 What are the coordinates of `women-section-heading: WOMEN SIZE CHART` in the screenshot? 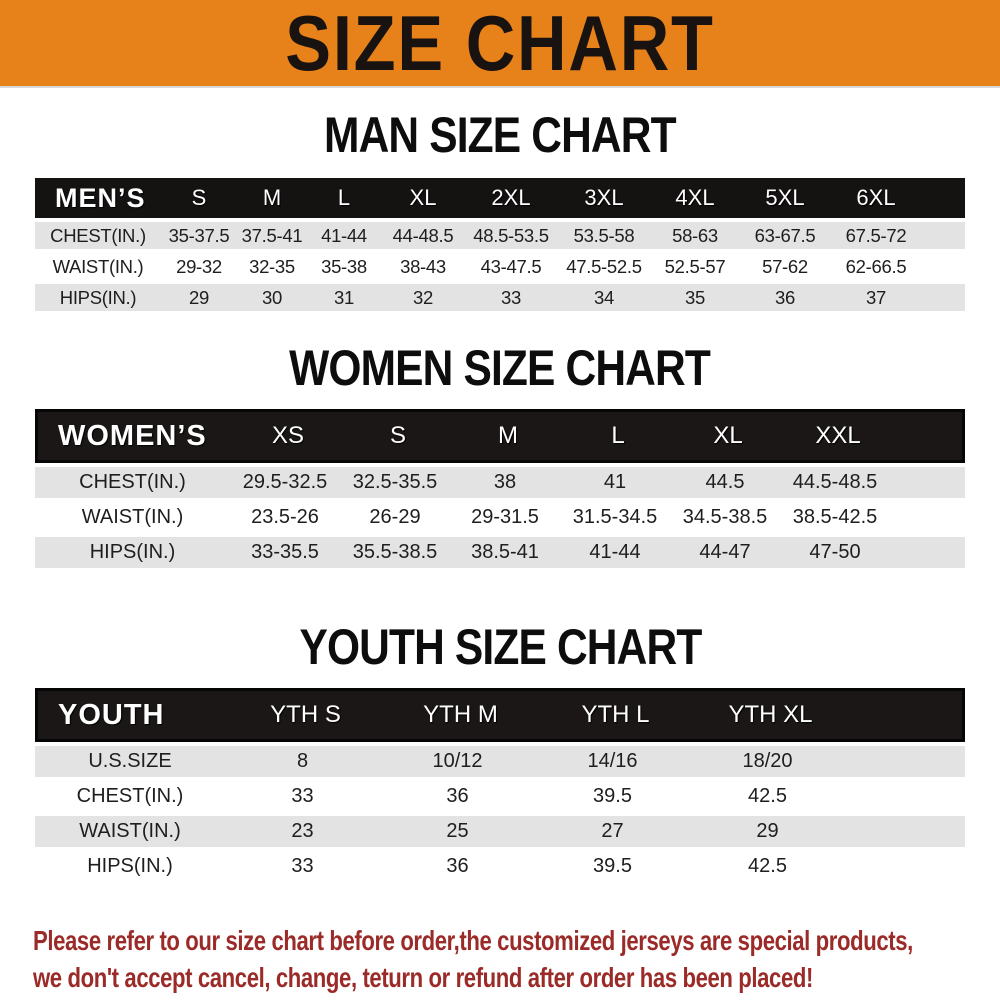 It's located at (500, 368).